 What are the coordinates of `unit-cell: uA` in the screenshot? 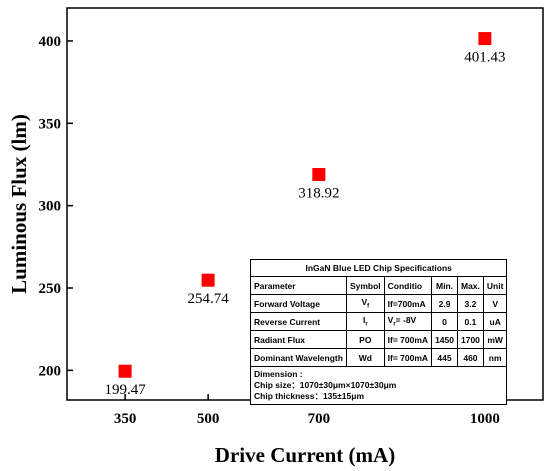 It's located at (495, 321).